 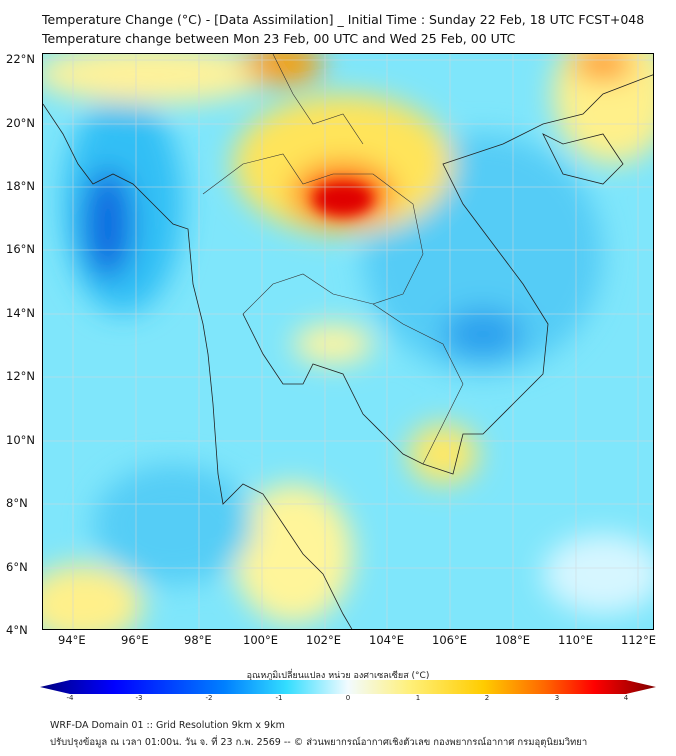 What do you see at coordinates (70, 698) in the screenshot?
I see `colorbar-tick: -4` at bounding box center [70, 698].